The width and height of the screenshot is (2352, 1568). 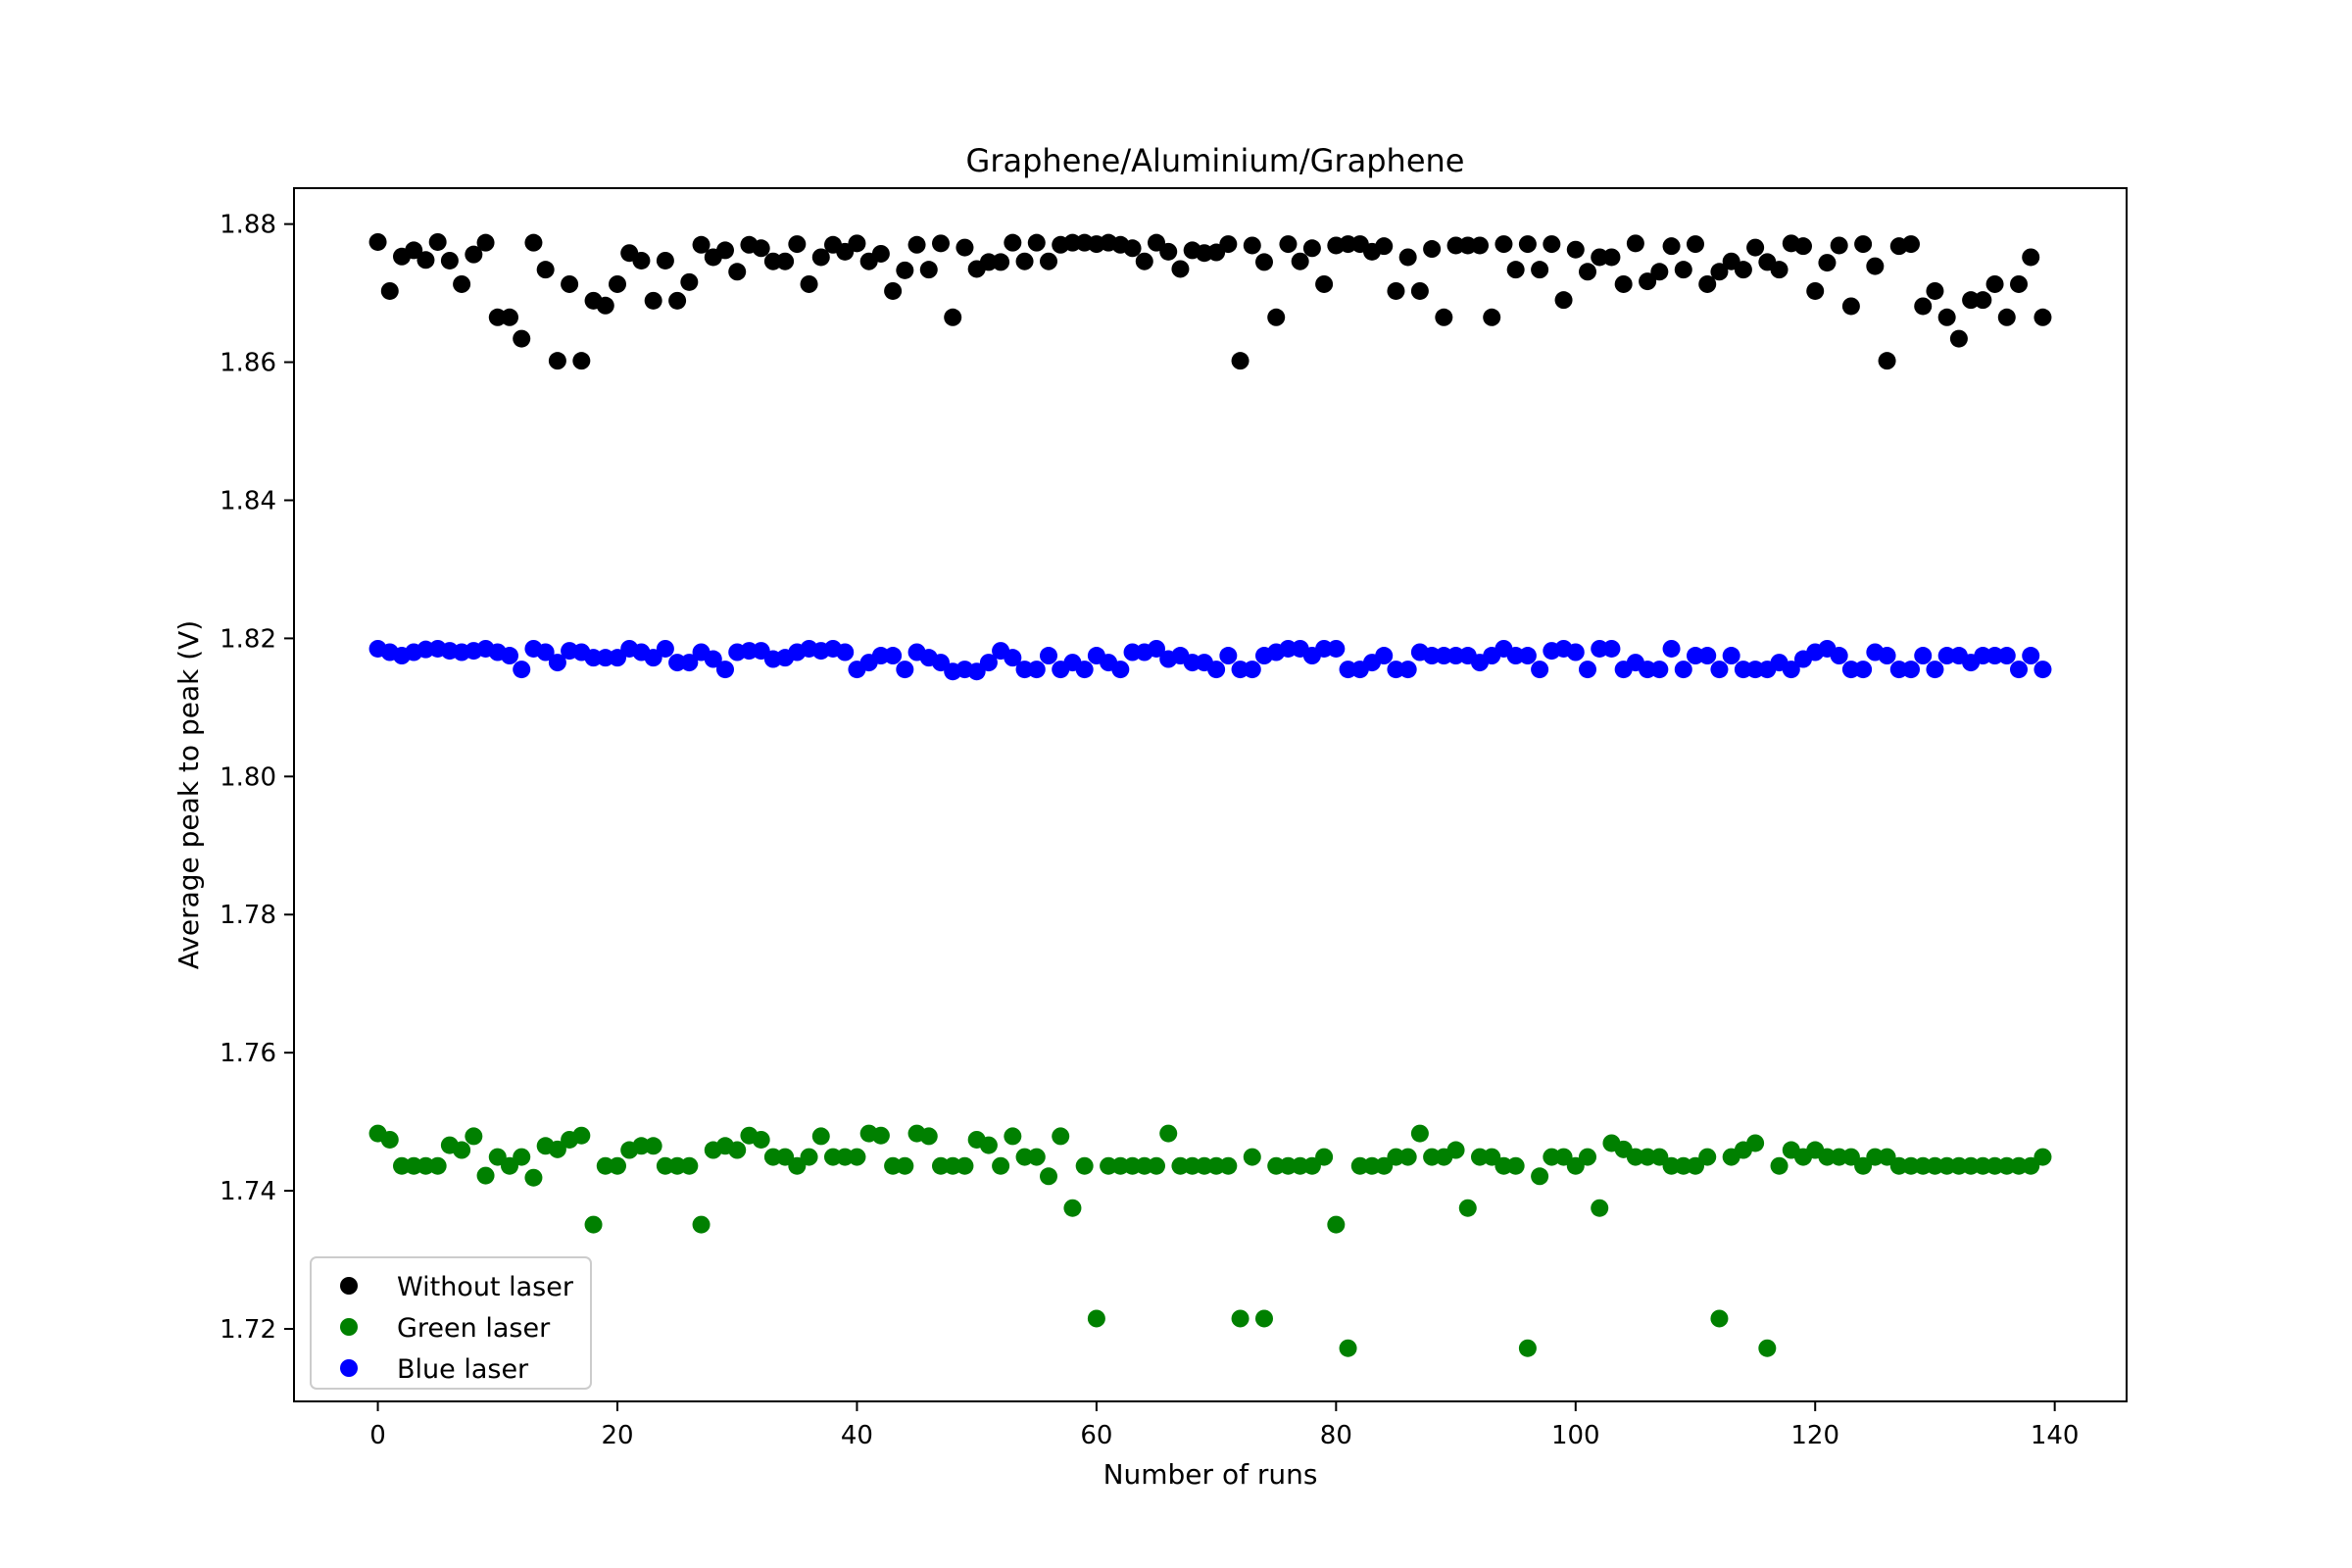 I want to click on y-tick-label: 1.80, so click(x=248, y=777).